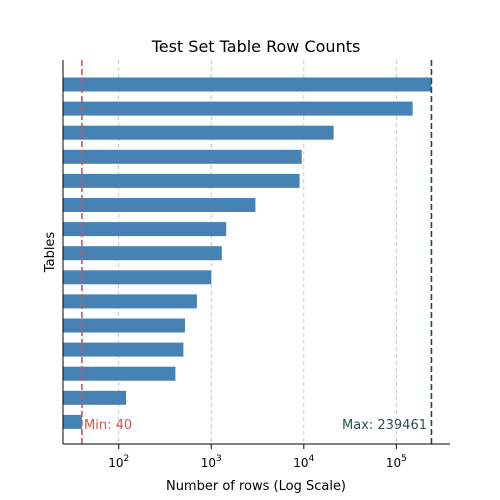 Image resolution: width=500 pixels, height=500 pixels. What do you see at coordinates (50, 253) in the screenshot?
I see `y-axis-label: Tables` at bounding box center [50, 253].